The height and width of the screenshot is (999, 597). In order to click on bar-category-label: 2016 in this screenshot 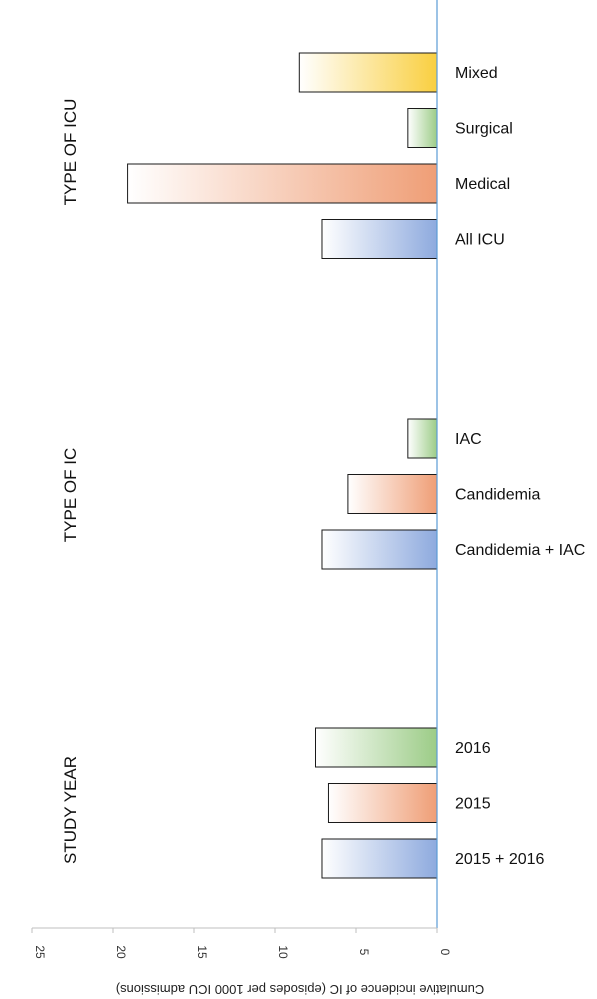, I will do `click(473, 748)`.